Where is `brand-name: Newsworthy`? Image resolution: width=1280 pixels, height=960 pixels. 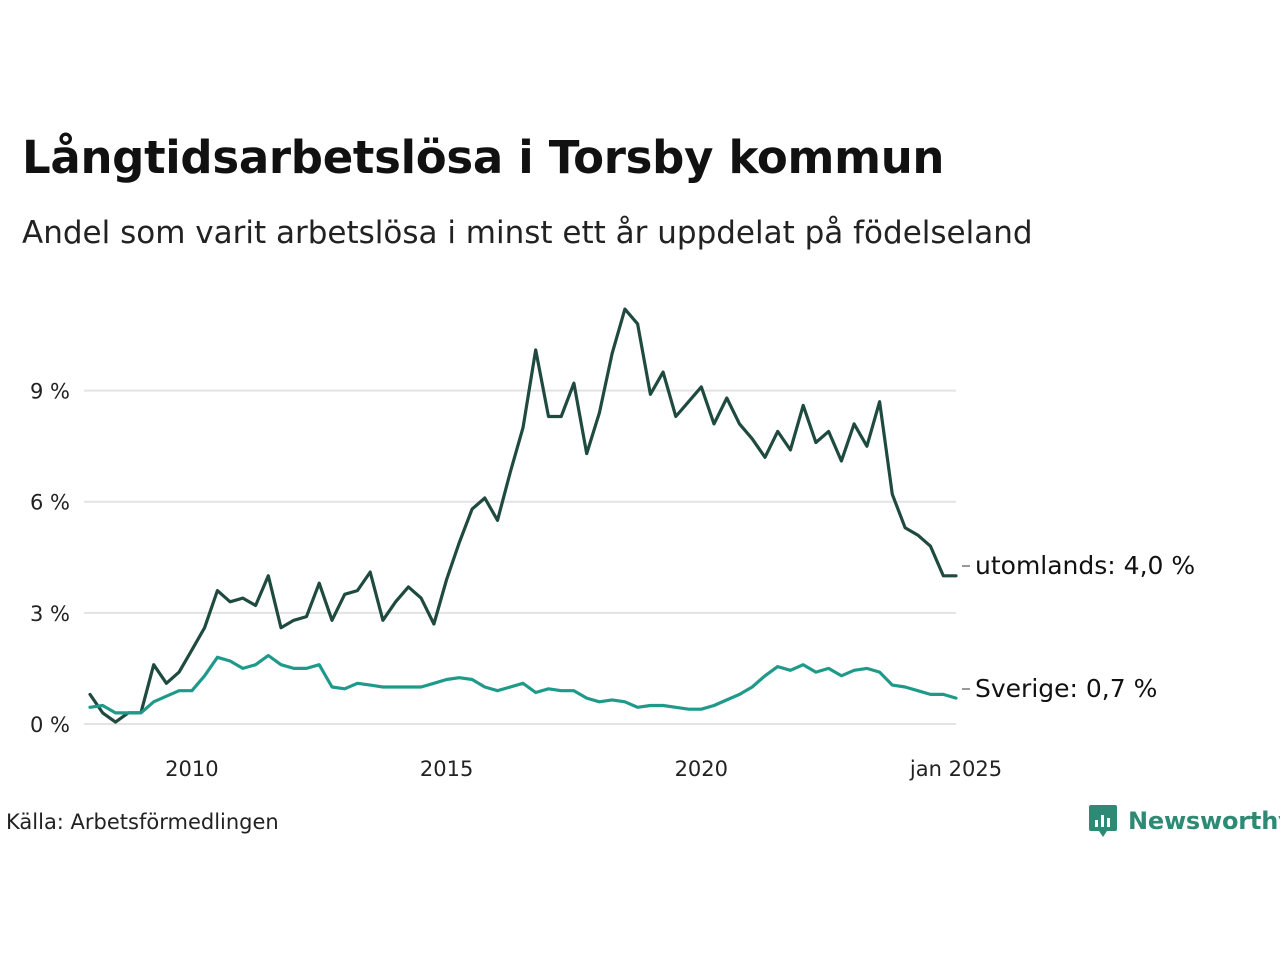
brand-name: Newsworthy is located at coordinates (1204, 821).